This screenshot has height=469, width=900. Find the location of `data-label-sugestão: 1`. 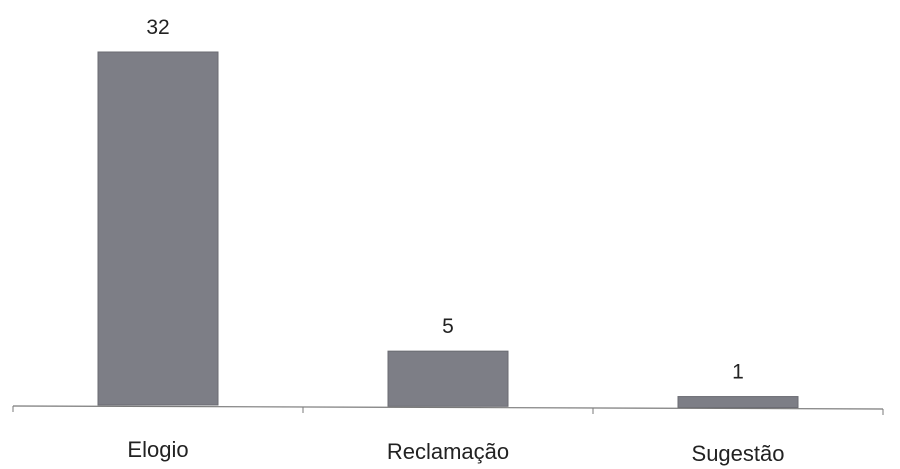

data-label-sugestão: 1 is located at coordinates (738, 372).